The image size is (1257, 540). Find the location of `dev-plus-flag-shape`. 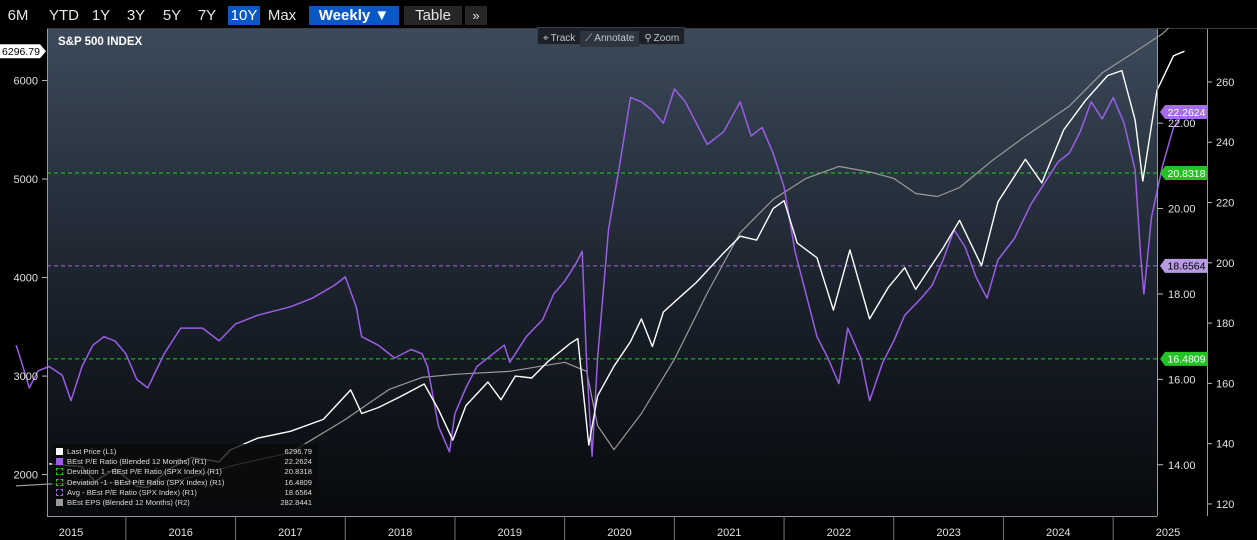

dev-plus-flag-shape is located at coordinates (1184, 173).